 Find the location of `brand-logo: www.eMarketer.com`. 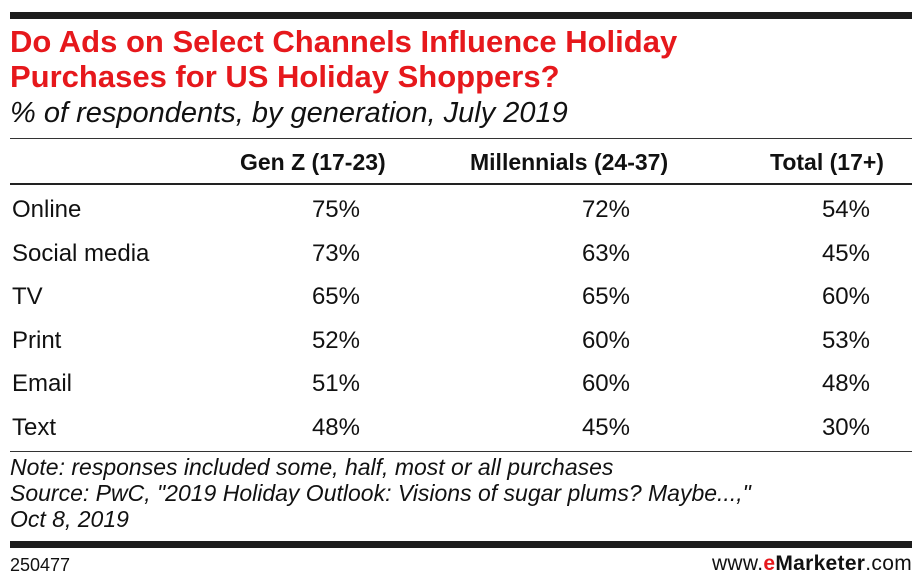

brand-logo: www.eMarketer.com is located at coordinates (812, 564).